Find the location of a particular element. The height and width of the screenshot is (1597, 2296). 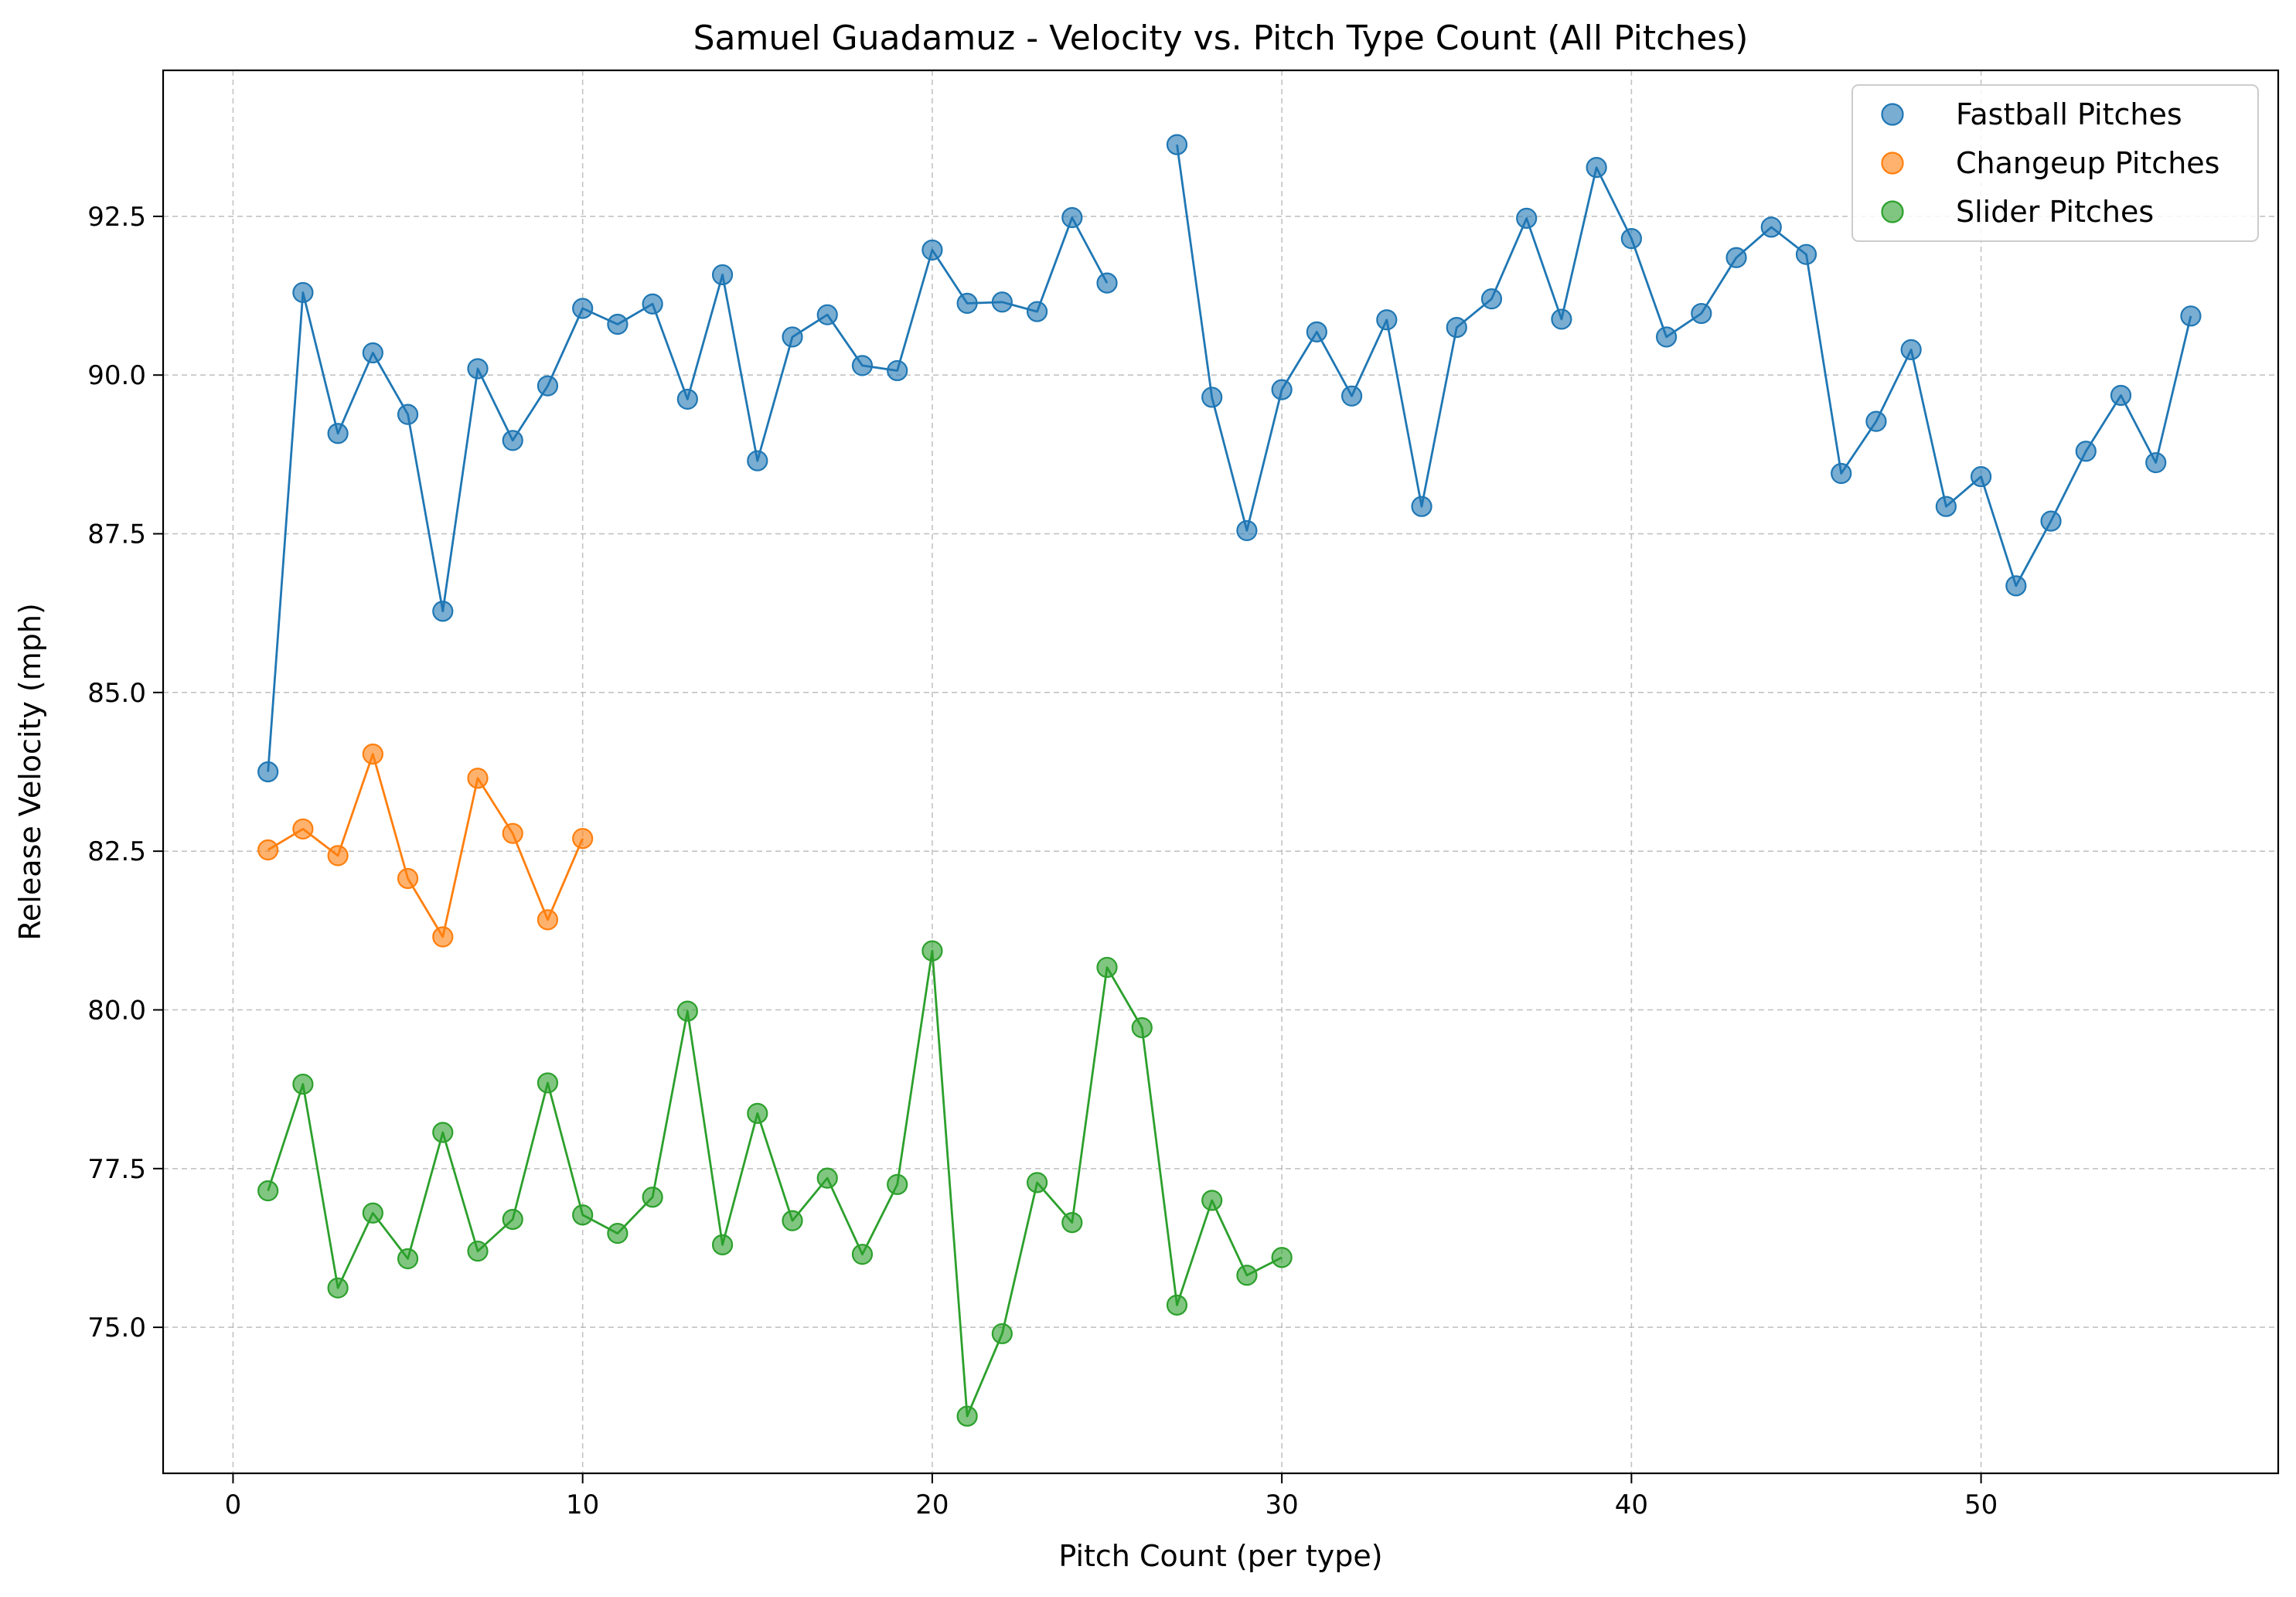

x-tick-label: 10 is located at coordinates (582, 1505).